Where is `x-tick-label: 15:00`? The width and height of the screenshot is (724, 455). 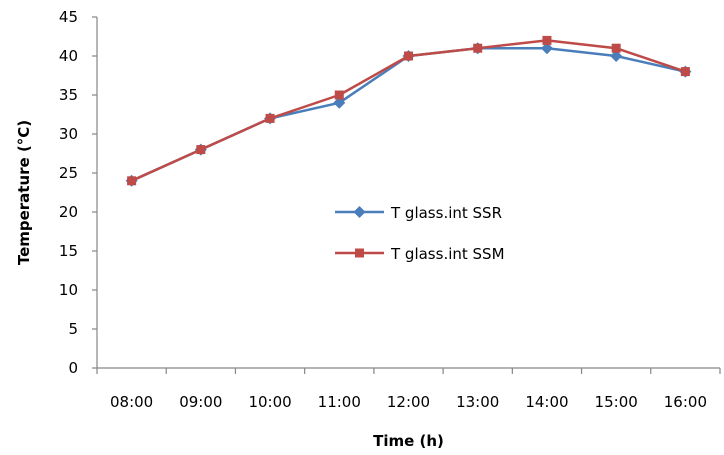
x-tick-label: 15:00 is located at coordinates (616, 402).